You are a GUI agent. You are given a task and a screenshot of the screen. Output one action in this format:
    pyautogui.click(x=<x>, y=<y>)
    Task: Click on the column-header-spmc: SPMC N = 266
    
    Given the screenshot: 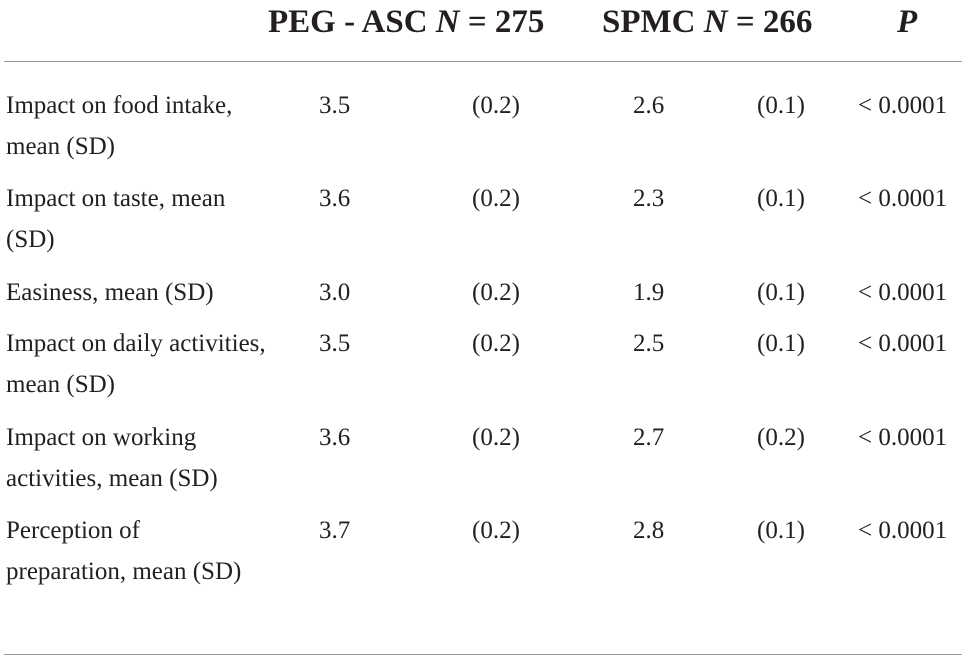 What is the action you would take?
    pyautogui.click(x=707, y=22)
    